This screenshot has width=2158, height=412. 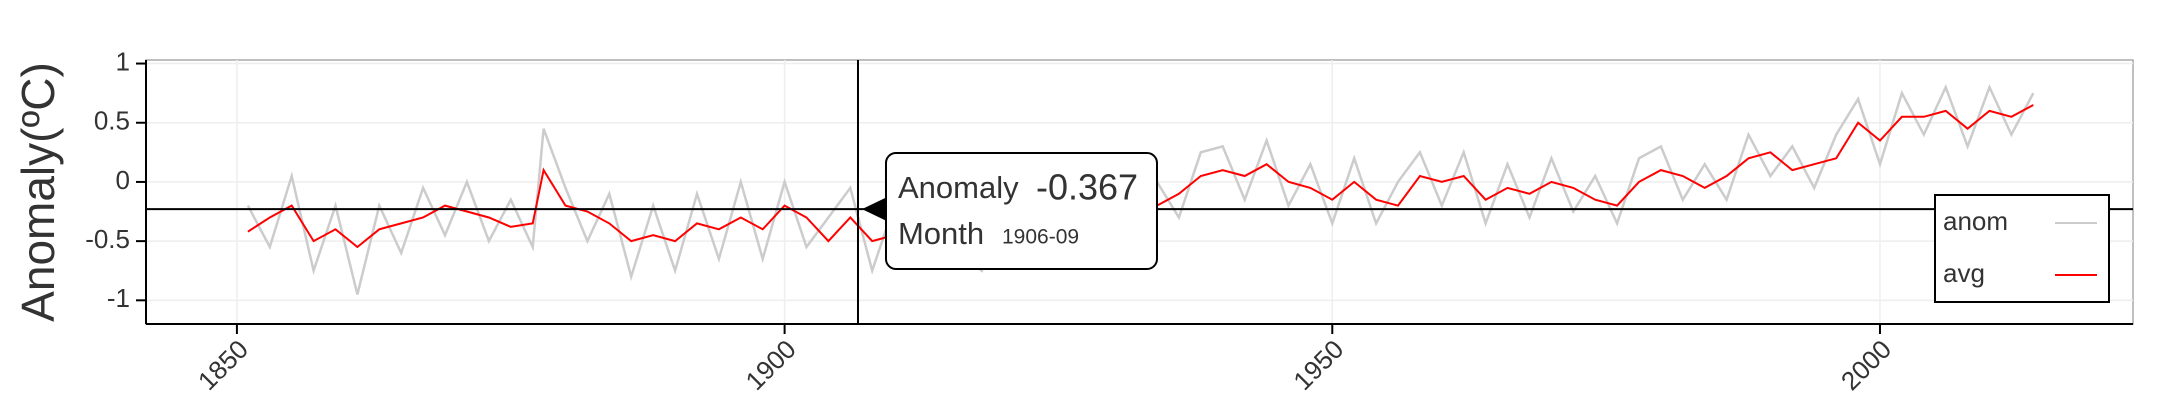 What do you see at coordinates (1975, 221) in the screenshot?
I see `legend-label: anom` at bounding box center [1975, 221].